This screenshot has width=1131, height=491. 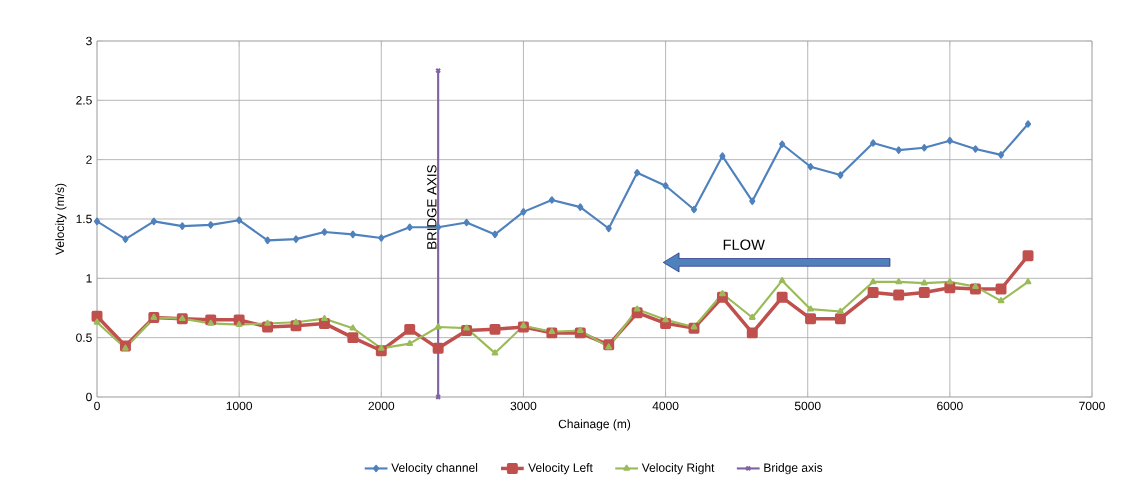 I want to click on x-tick-label: 4000, so click(x=665, y=406).